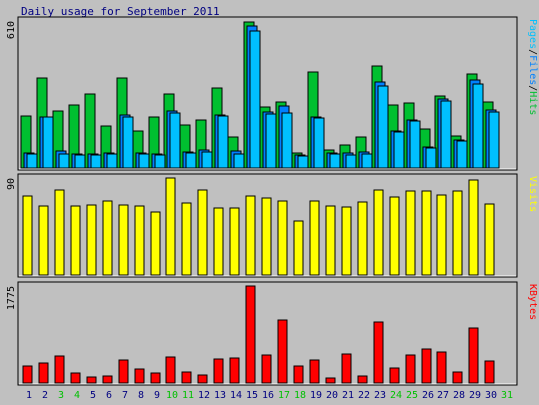  Describe the element at coordinates (300, 395) in the screenshot. I see `x-tick-label: 18` at that location.